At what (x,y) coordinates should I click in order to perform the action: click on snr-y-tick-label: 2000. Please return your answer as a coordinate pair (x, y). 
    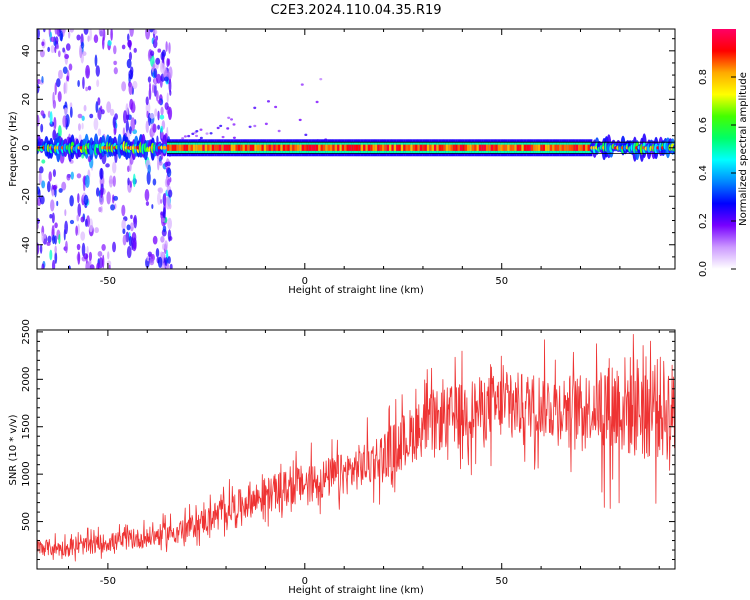
    Looking at the image, I should click on (26, 379).